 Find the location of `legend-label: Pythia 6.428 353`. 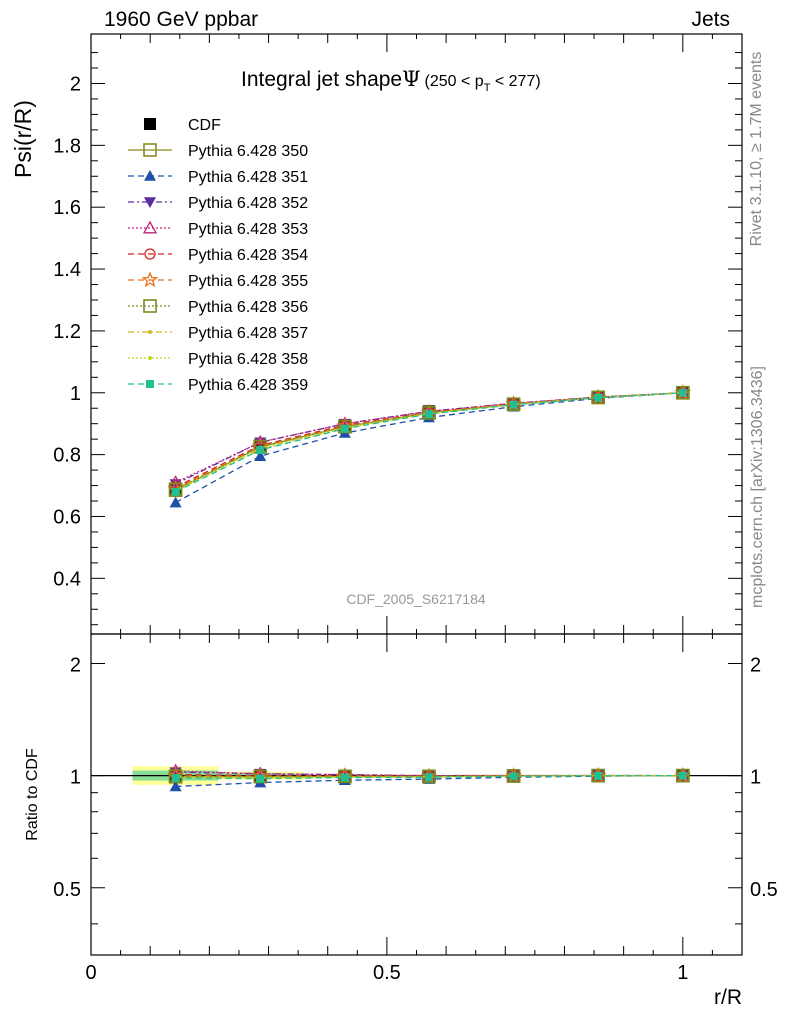

legend-label: Pythia 6.428 353 is located at coordinates (248, 229).